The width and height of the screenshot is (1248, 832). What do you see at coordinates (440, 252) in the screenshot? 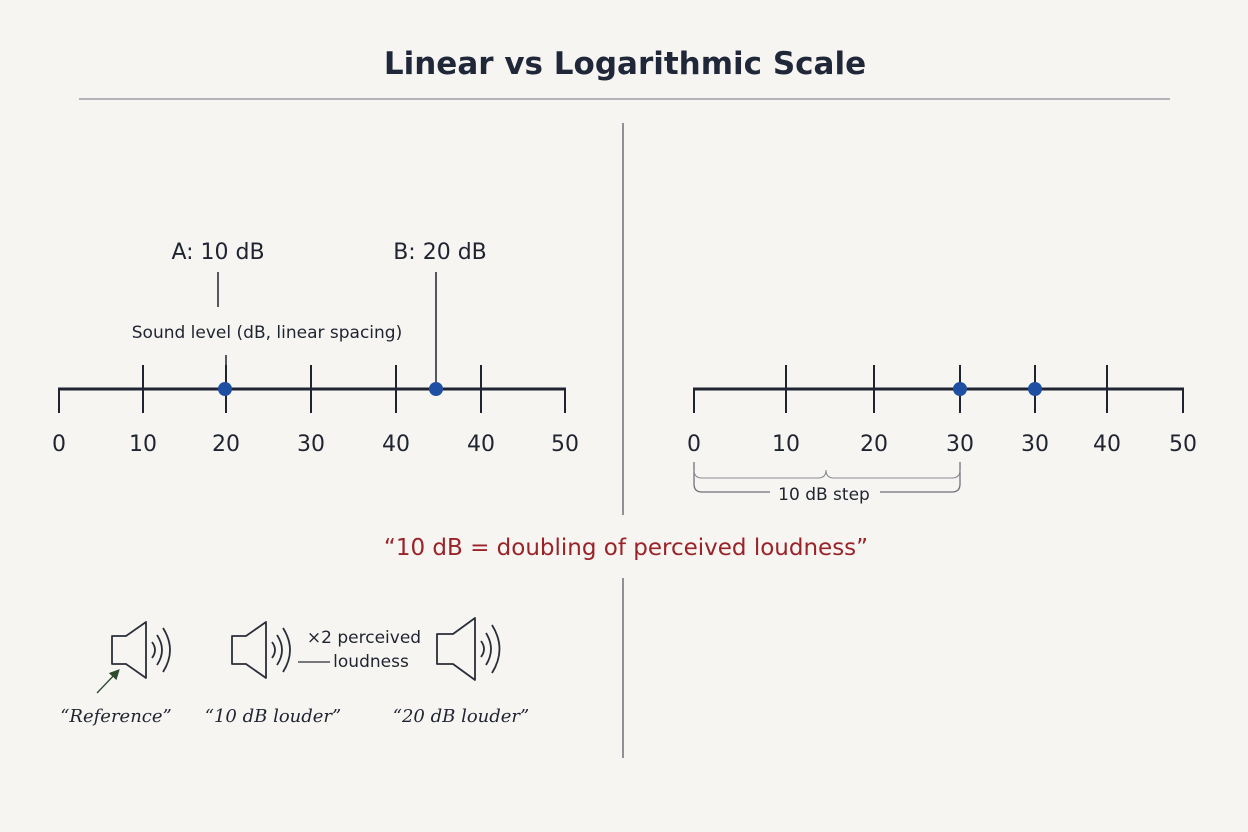
I see `marker-b-label: B: 20 dB` at bounding box center [440, 252].